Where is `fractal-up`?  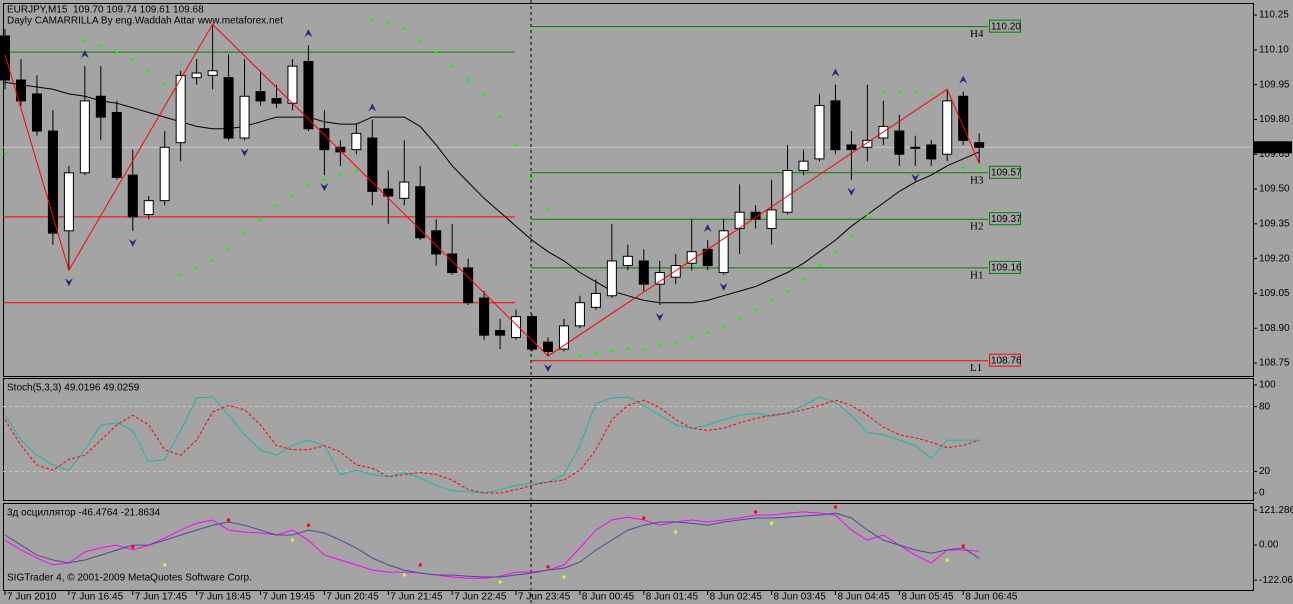
fractal-up is located at coordinates (963, 79).